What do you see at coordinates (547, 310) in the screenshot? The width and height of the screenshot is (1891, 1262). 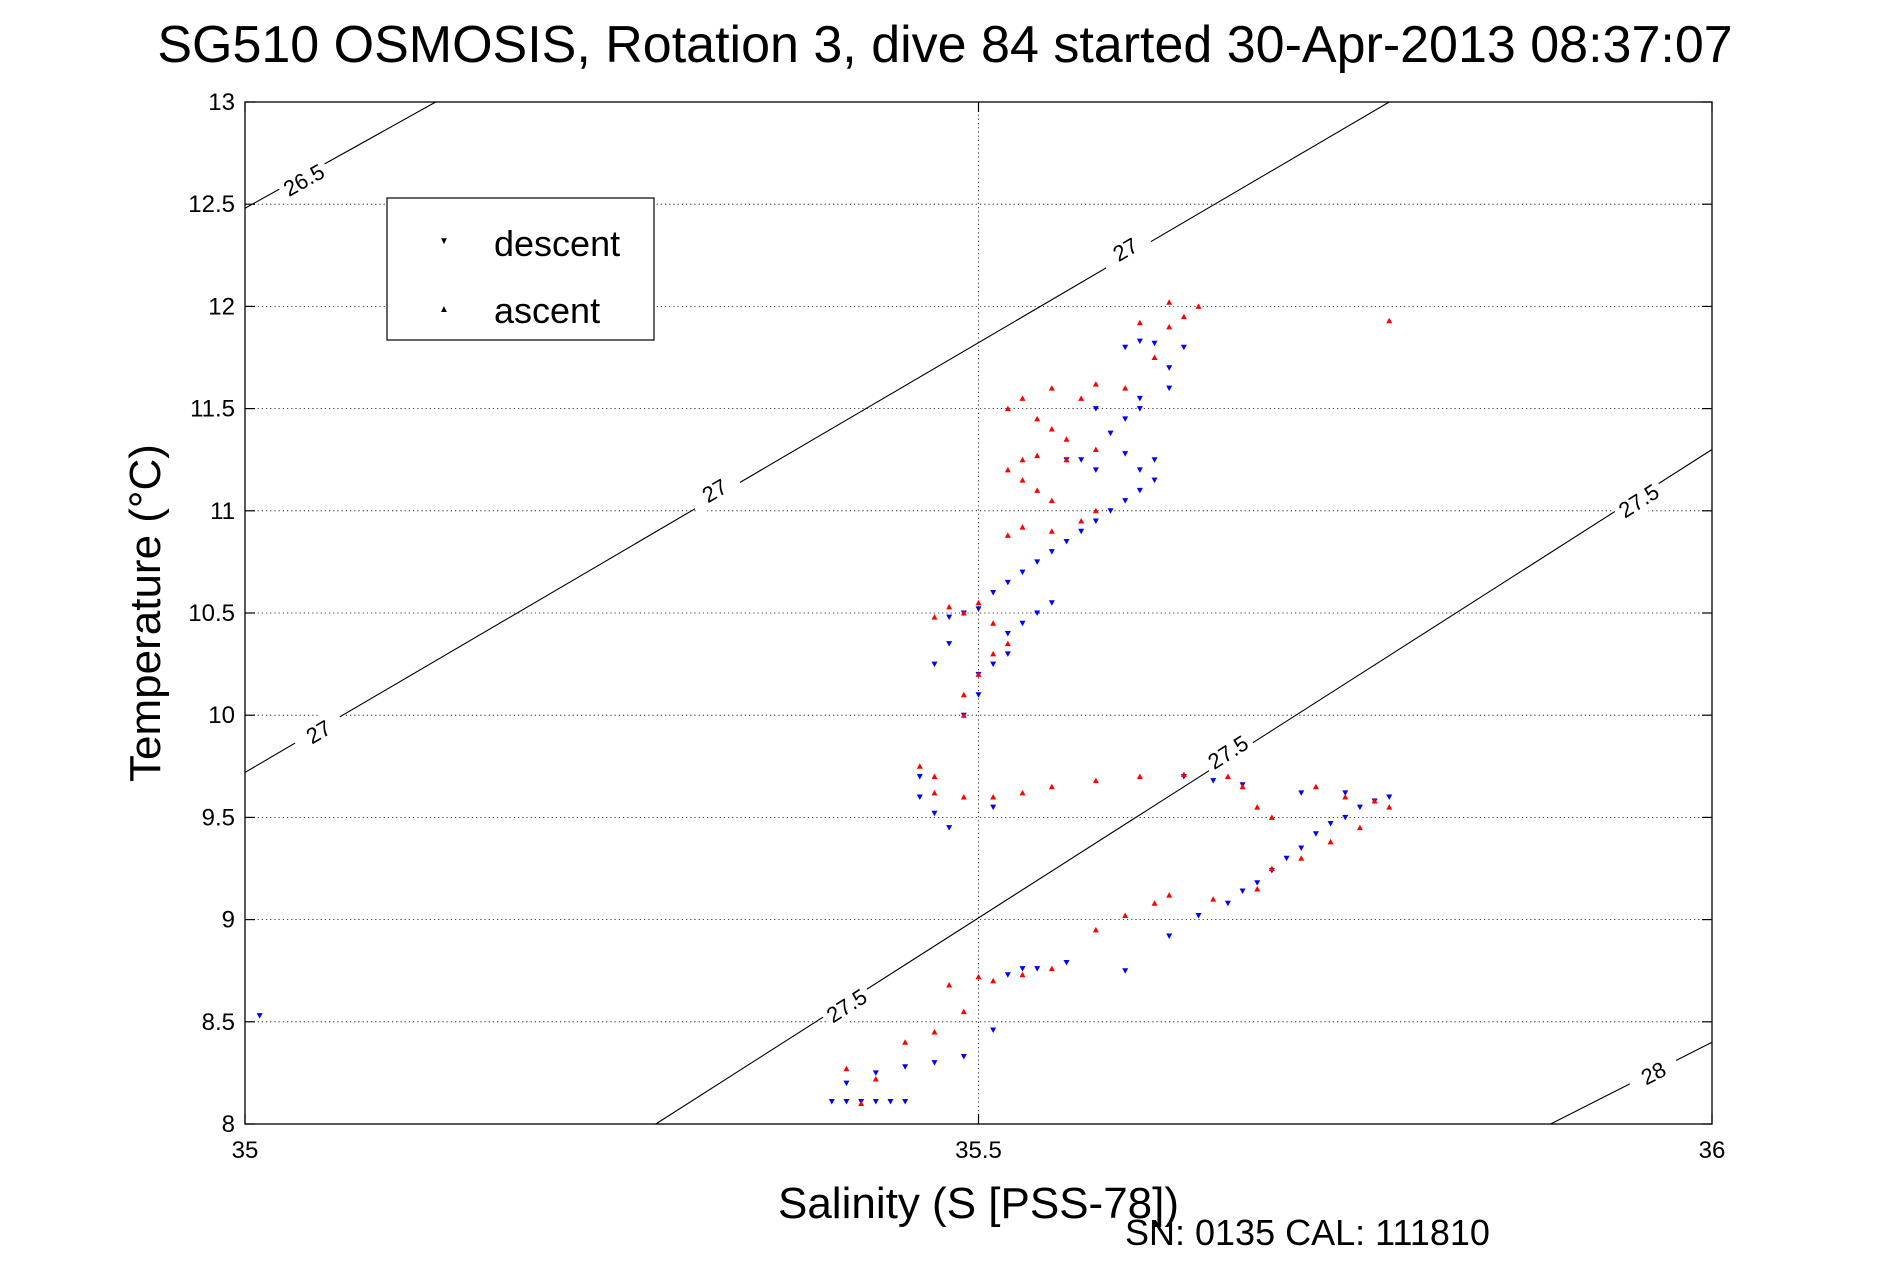 I see `legend-ascent-label: ascent` at bounding box center [547, 310].